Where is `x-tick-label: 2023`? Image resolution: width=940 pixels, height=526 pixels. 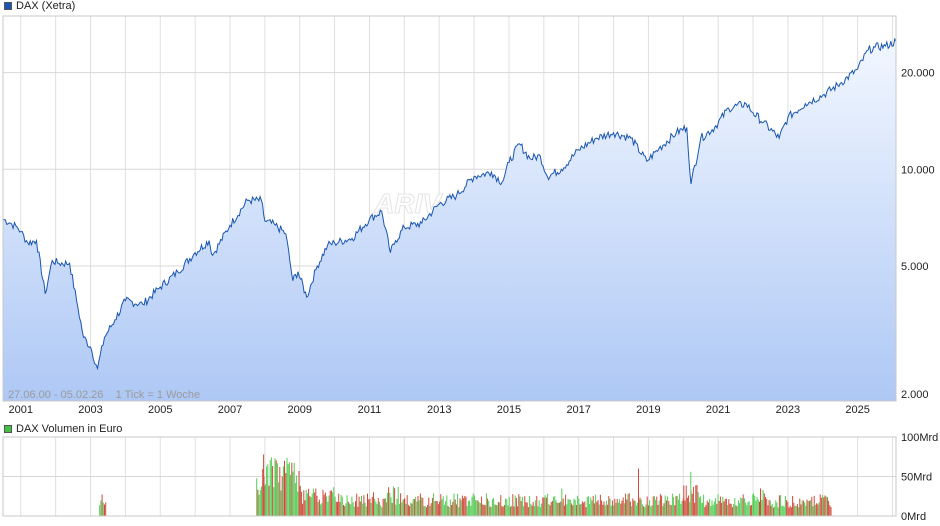
x-tick-label: 2023 is located at coordinates (788, 410).